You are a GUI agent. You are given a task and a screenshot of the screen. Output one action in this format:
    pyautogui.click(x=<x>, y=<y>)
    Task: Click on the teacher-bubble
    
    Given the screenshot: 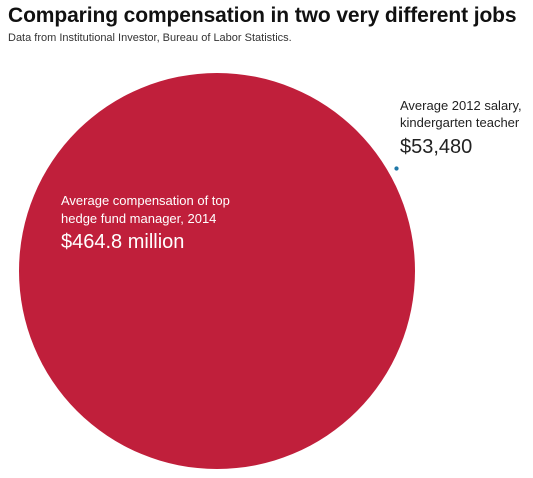 What is the action you would take?
    pyautogui.click(x=396, y=168)
    